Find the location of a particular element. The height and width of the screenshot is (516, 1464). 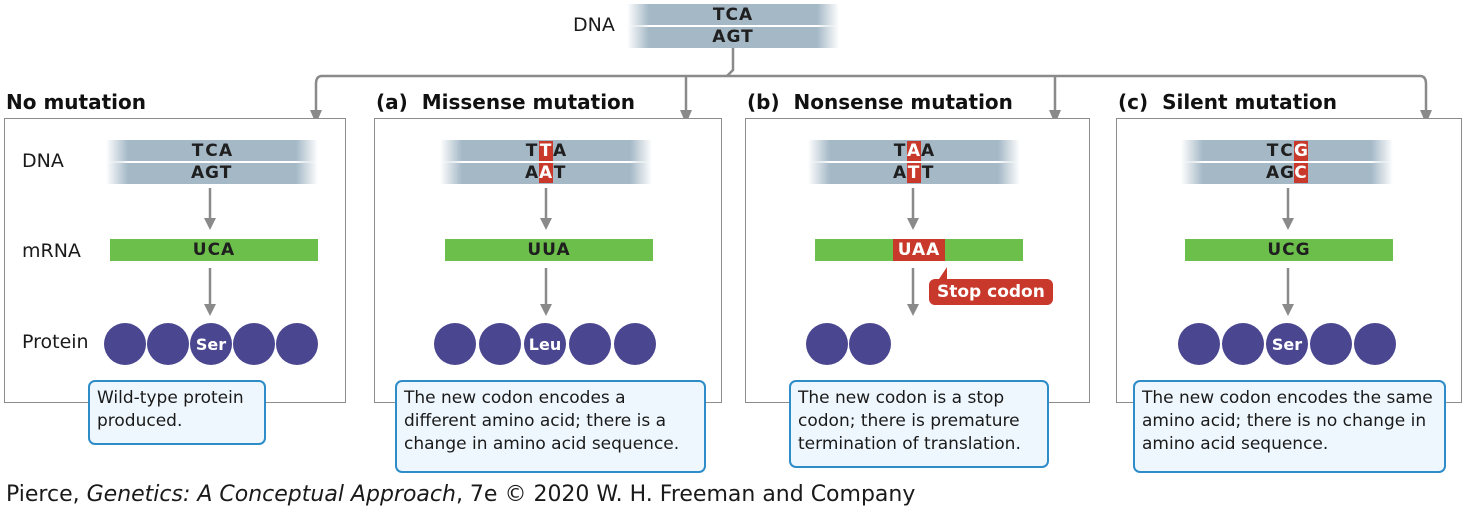

mrna-codon: UCA is located at coordinates (214, 250).